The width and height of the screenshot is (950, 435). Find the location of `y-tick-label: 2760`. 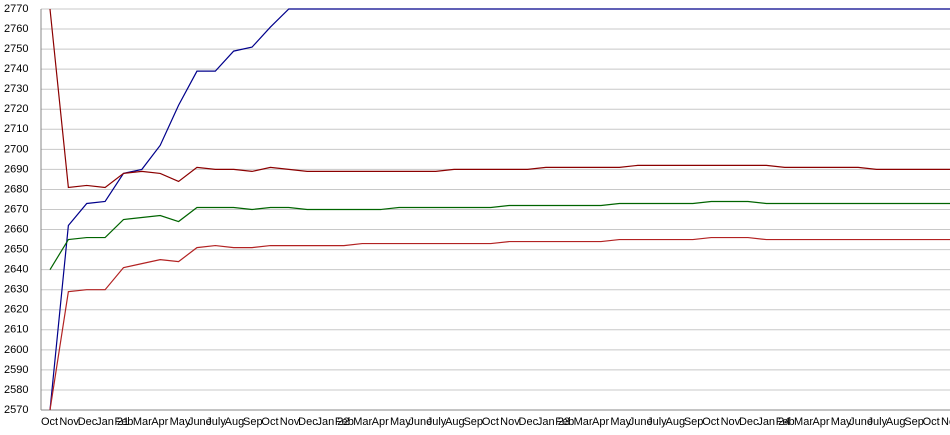

y-tick-label: 2760 is located at coordinates (16, 29).